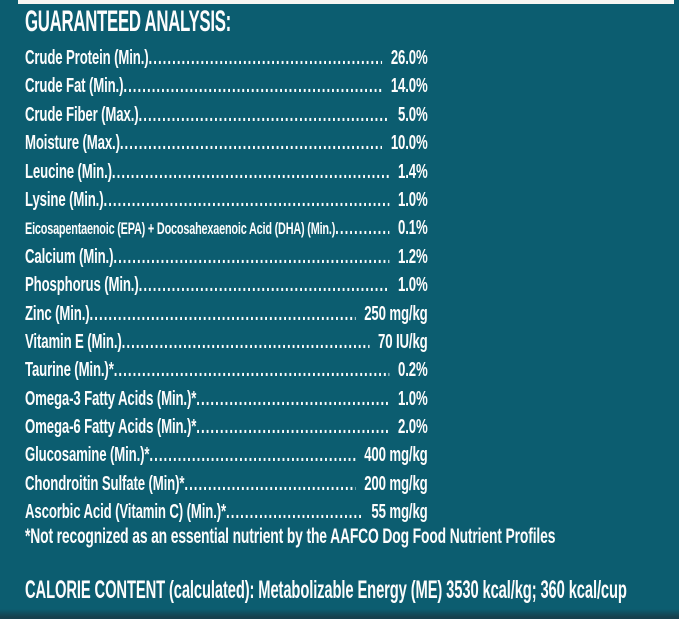 This screenshot has height=619, width=679. I want to click on nutrient-label: Crude Fiber (Max.), so click(82, 114).